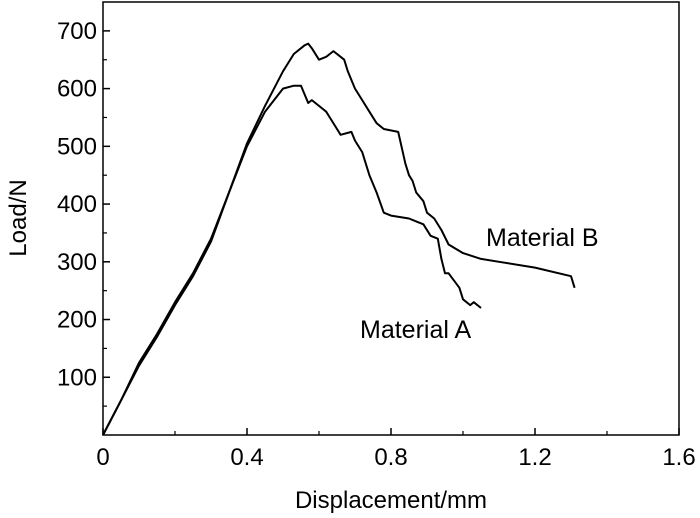 The image size is (700, 518). What do you see at coordinates (534, 457) in the screenshot?
I see `x-tick-label: 1.2` at bounding box center [534, 457].